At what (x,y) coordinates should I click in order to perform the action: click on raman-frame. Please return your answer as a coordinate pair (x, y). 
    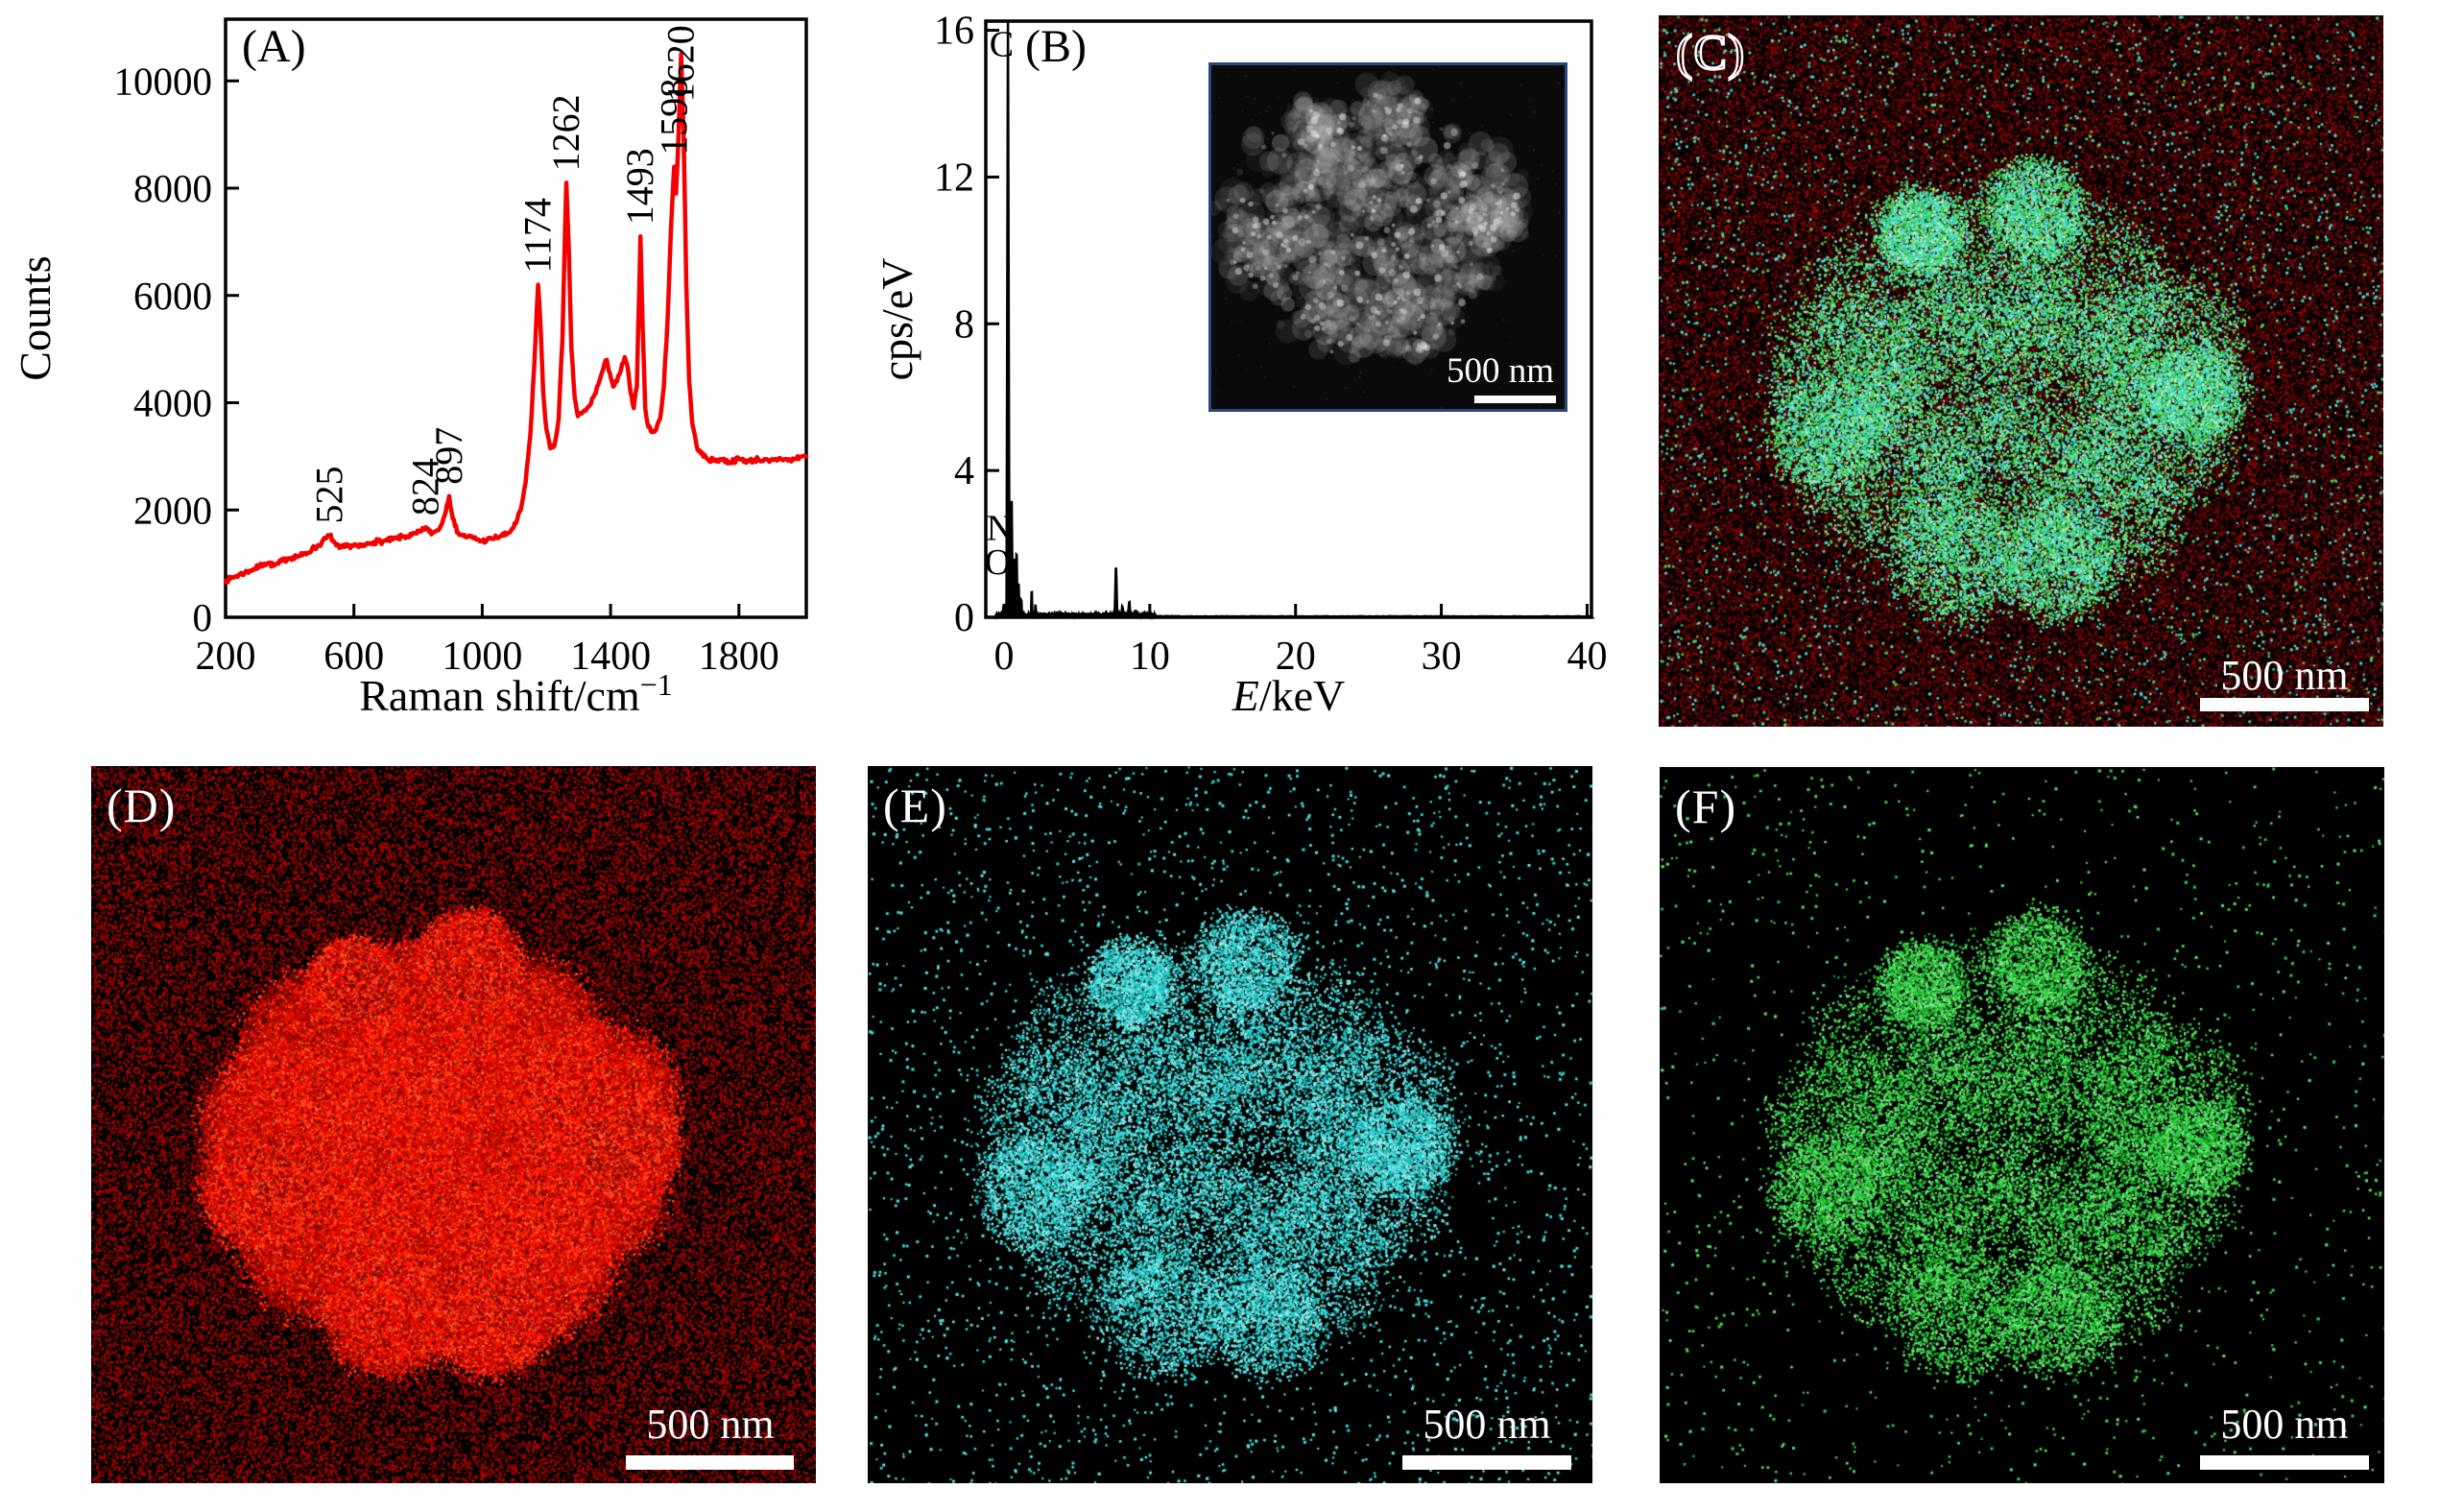
    Looking at the image, I should click on (516, 318).